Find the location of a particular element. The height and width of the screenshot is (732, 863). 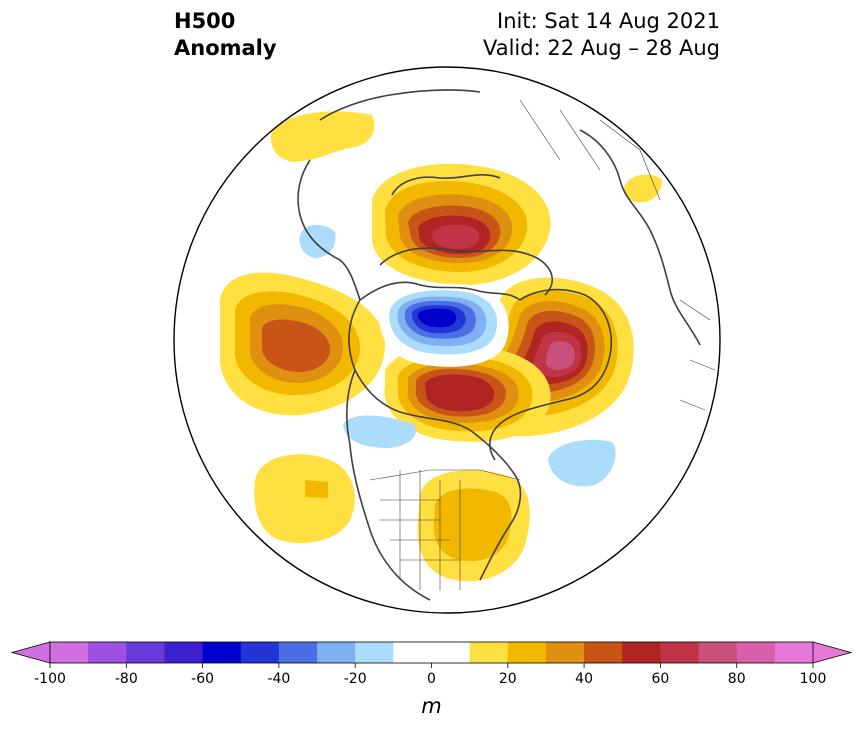

ridge-east-pacific is located at coordinates (304, 499).